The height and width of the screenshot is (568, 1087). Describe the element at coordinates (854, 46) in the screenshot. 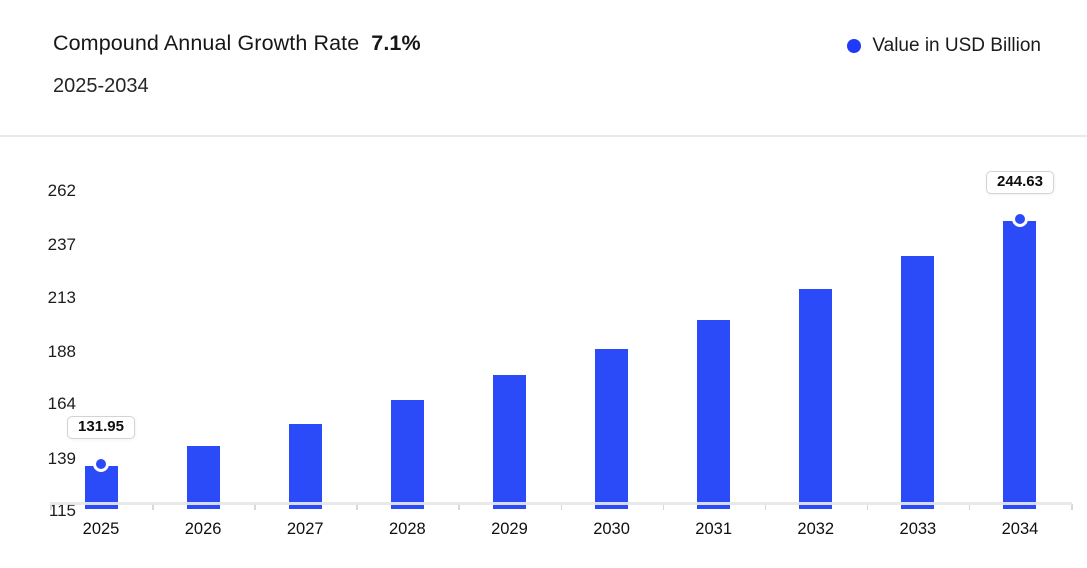

I see `legend-dot-icon` at that location.